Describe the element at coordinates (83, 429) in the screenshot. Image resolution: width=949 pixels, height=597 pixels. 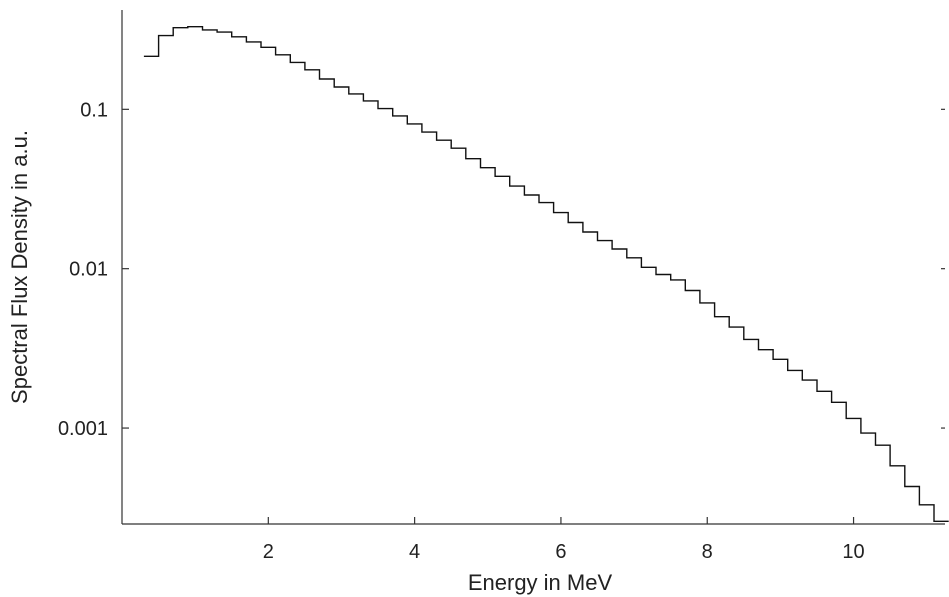
I see `y-tick-label: 0.001` at that location.